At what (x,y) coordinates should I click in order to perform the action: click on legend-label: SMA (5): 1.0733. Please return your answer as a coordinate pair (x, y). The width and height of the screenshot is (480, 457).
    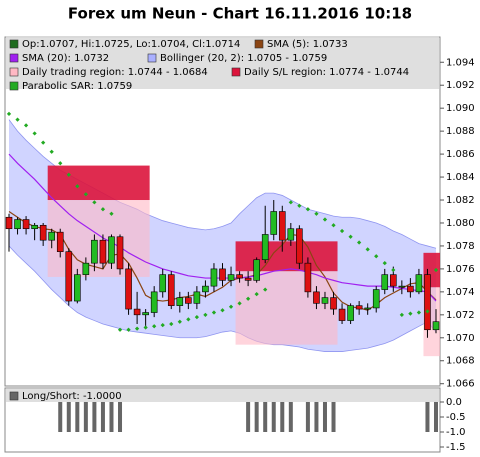
    Looking at the image, I should click on (307, 44).